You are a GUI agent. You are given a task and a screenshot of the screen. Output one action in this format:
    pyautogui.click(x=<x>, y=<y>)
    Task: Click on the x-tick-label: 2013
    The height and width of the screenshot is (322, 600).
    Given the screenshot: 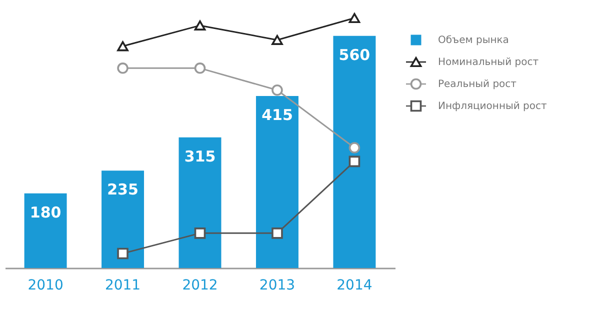 What is the action you would take?
    pyautogui.click(x=277, y=286)
    